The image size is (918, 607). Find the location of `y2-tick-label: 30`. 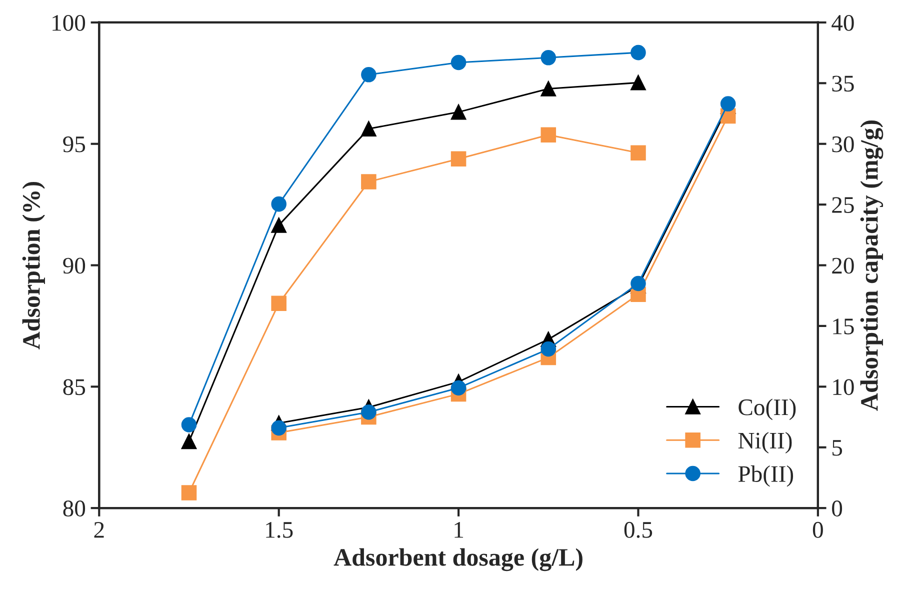

y2-tick-label: 30 is located at coordinates (843, 144).